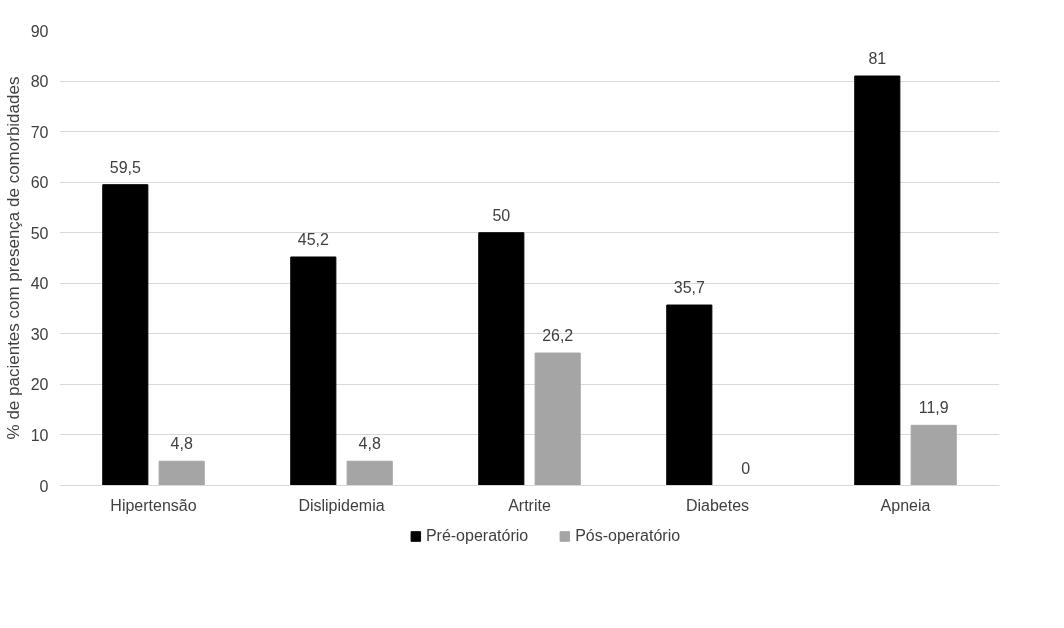 The width and height of the screenshot is (1064, 628). What do you see at coordinates (905, 505) in the screenshot?
I see `x-tick-label: Apneia` at bounding box center [905, 505].